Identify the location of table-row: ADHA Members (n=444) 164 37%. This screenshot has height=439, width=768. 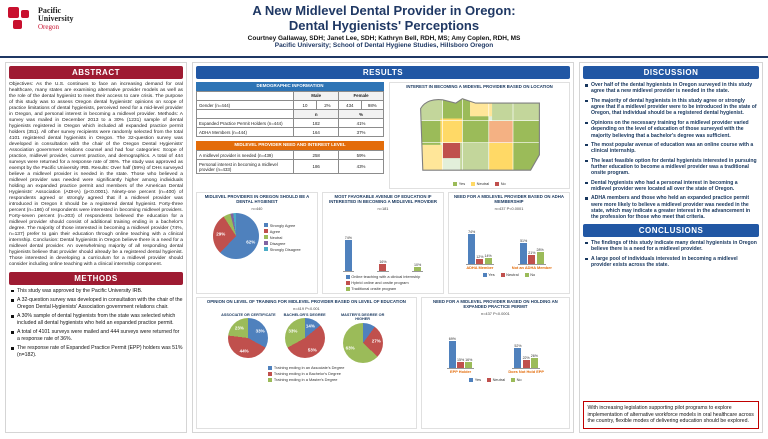
(289, 132).